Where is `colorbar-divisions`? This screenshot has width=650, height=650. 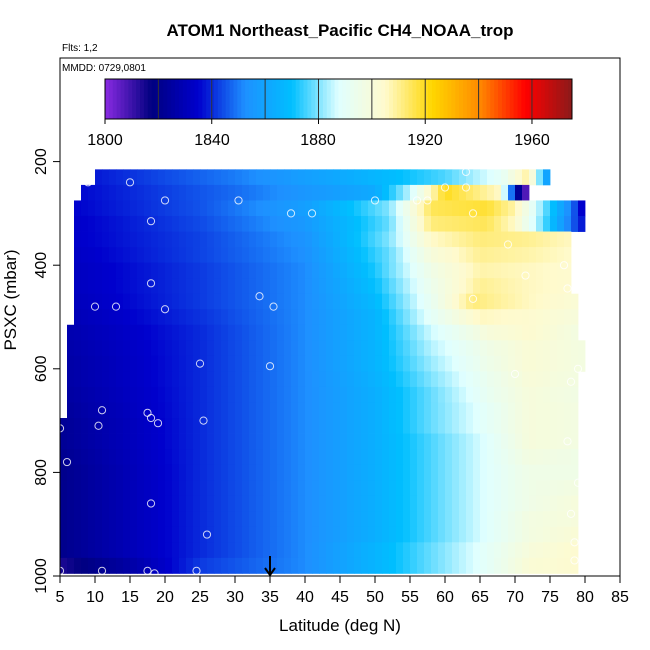 colorbar-divisions is located at coordinates (318, 101).